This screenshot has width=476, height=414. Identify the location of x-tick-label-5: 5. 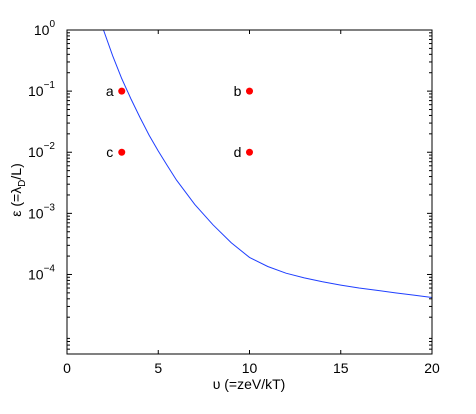
(158, 368).